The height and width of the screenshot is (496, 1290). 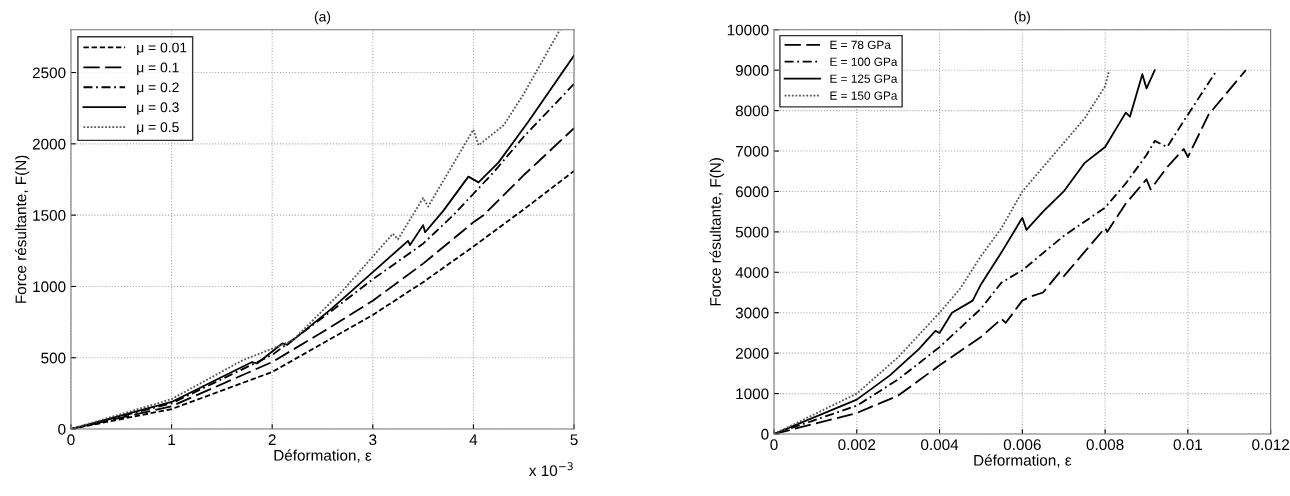 I want to click on legend-label: E = 125 GPa, so click(x=864, y=78).